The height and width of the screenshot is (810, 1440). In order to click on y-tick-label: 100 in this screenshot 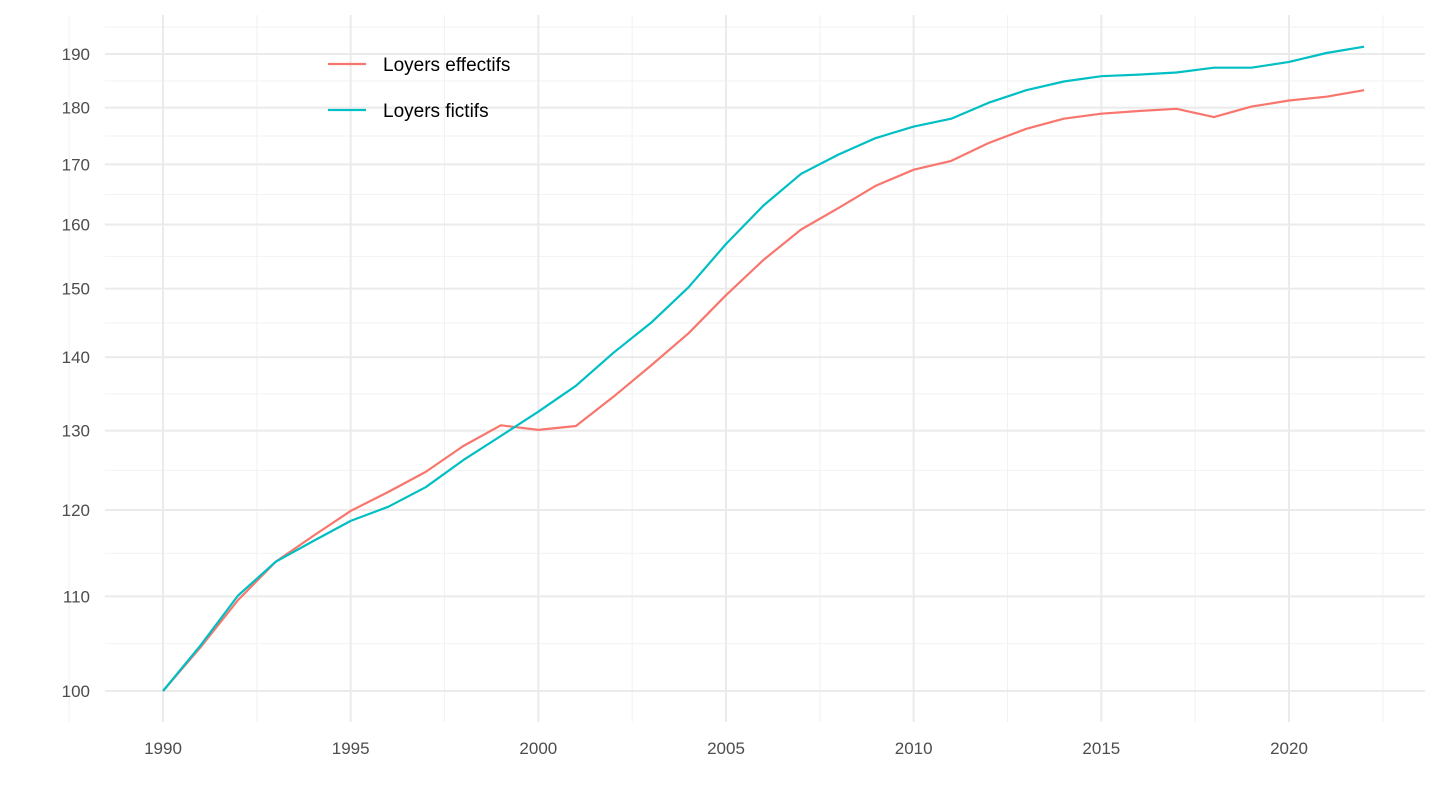, I will do `click(76, 691)`.